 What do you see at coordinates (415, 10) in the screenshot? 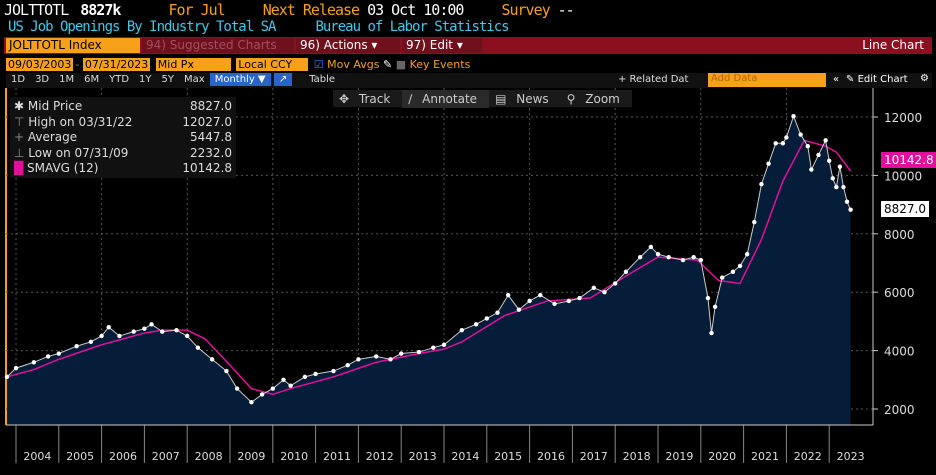
I see `next-release: 03 Oct 10:00` at bounding box center [415, 10].